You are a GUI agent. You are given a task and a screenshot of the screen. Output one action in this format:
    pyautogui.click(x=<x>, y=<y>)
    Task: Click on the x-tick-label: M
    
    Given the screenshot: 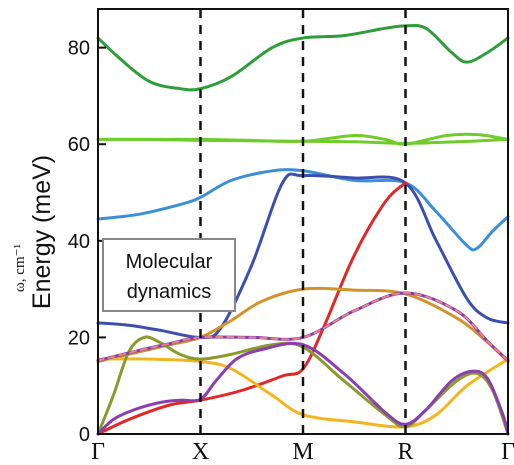 What is the action you would take?
    pyautogui.click(x=302, y=452)
    